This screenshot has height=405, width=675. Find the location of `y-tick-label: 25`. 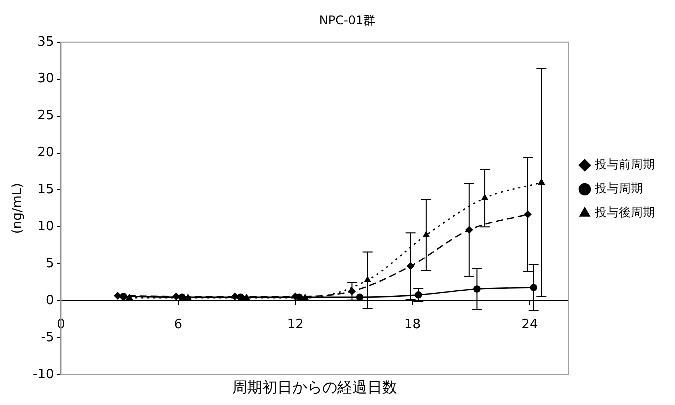

y-tick-label: 25 is located at coordinates (46, 116).